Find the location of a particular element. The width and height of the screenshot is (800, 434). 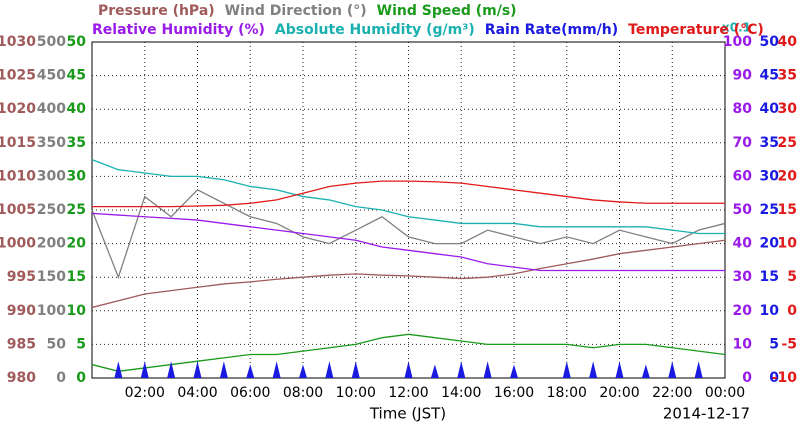

legend-entry: Relative Humidity (%) is located at coordinates (178, 30).